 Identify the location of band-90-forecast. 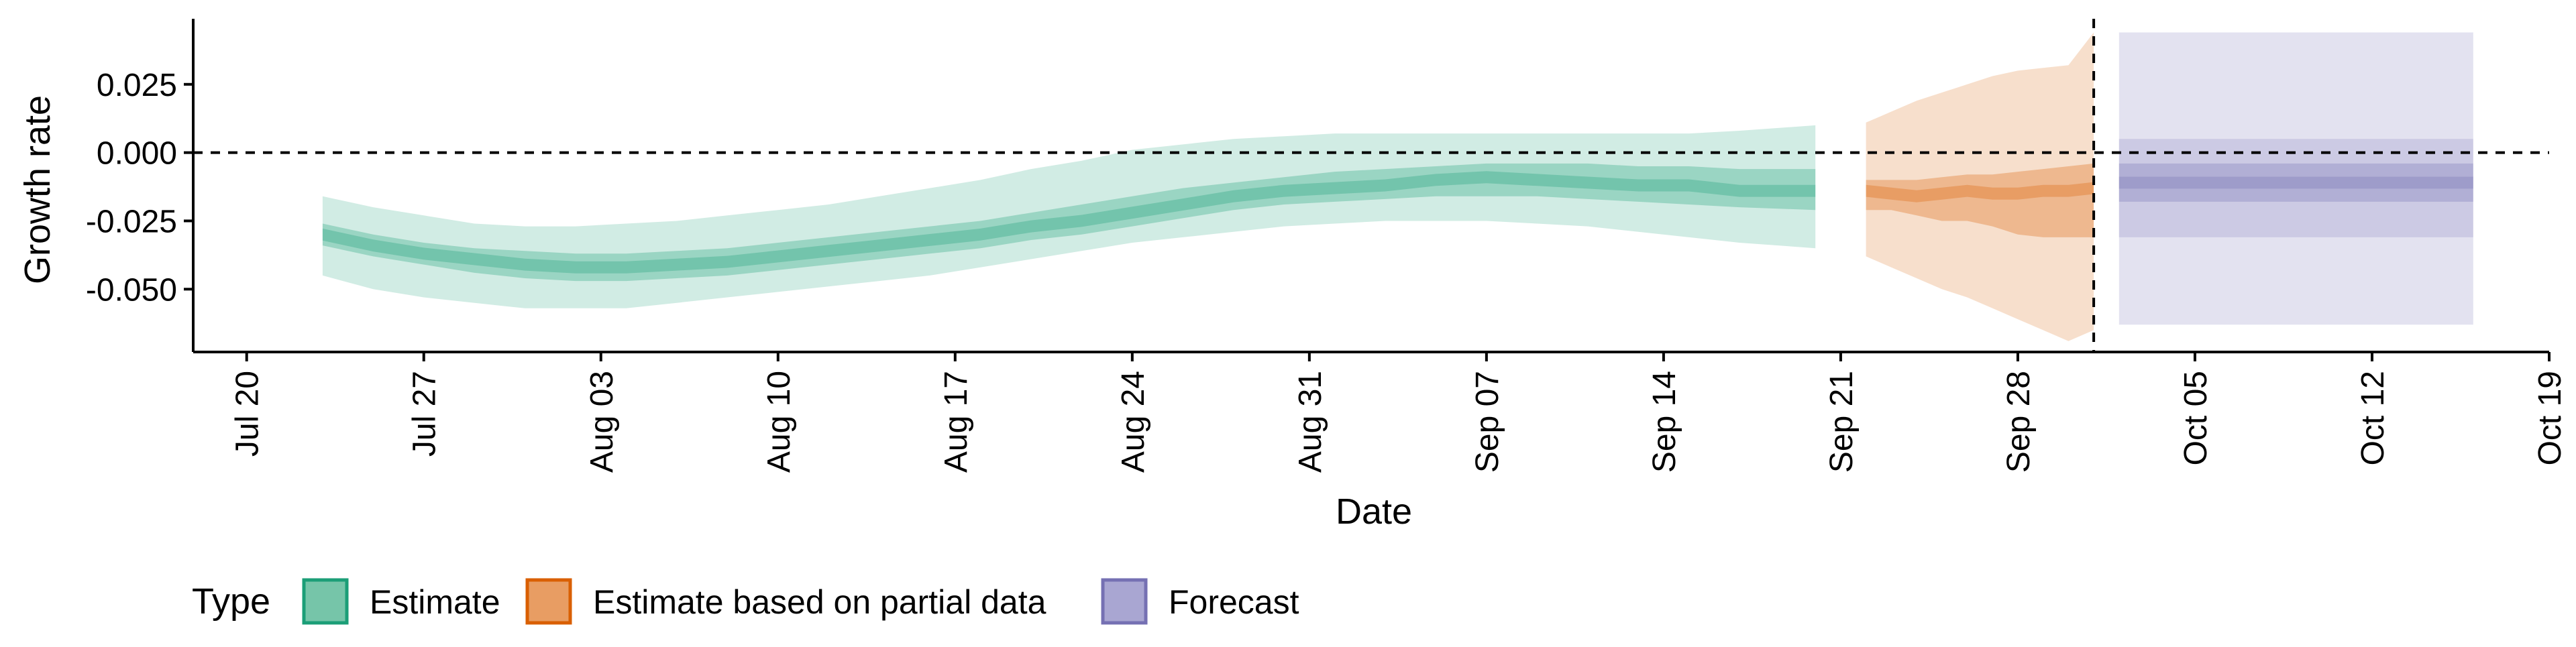
(2295, 188).